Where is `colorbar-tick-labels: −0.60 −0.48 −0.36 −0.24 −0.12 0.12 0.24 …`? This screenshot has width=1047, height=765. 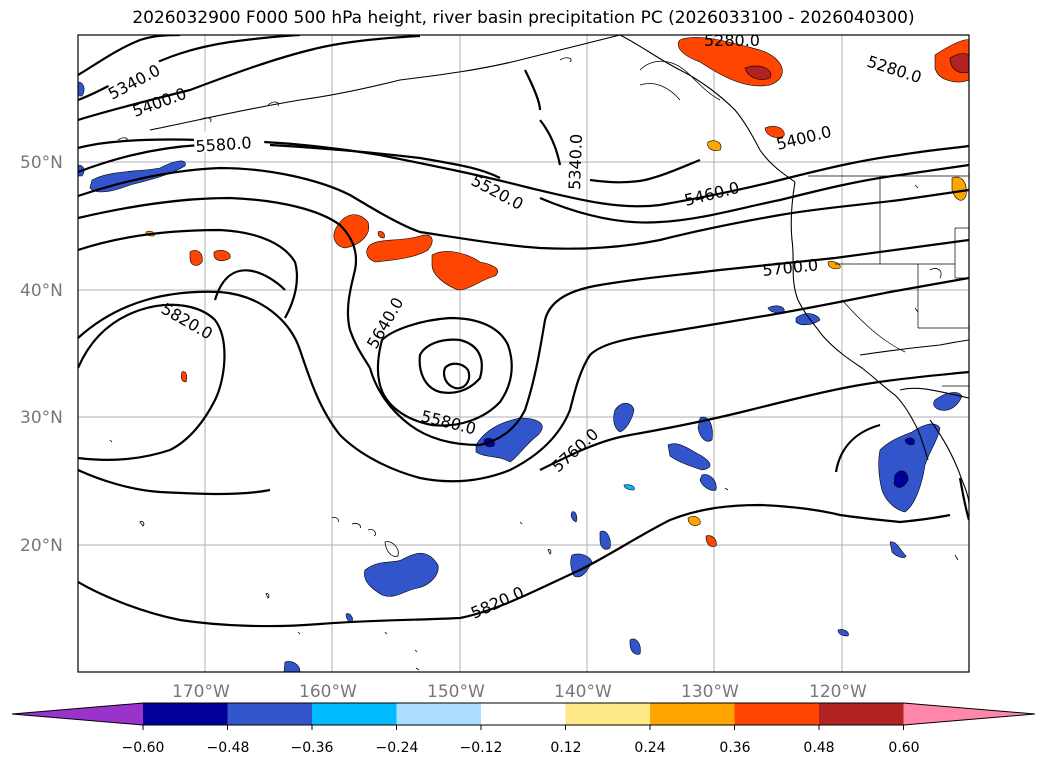
colorbar-tick-labels: −0.60 −0.48 −0.36 −0.24 −0.12 0.12 0.24 … is located at coordinates (521, 748).